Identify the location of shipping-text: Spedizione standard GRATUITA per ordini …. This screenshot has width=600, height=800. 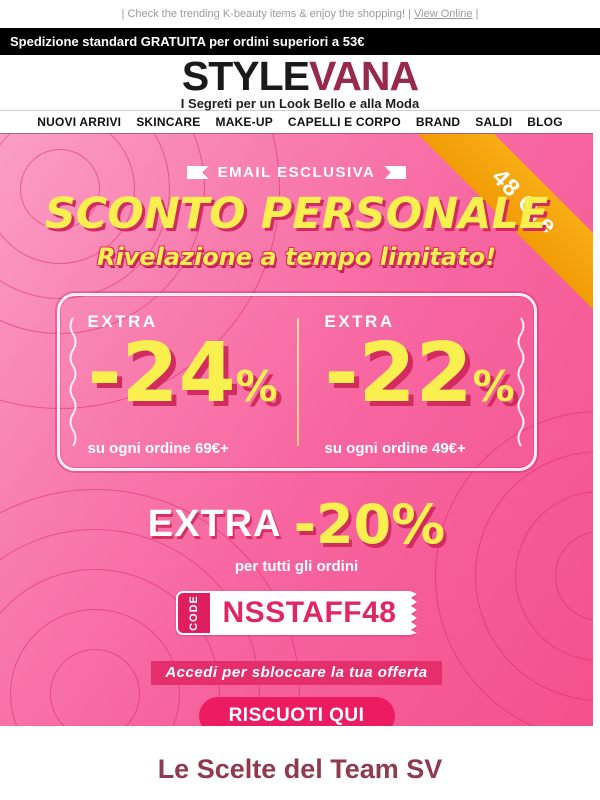
(187, 41).